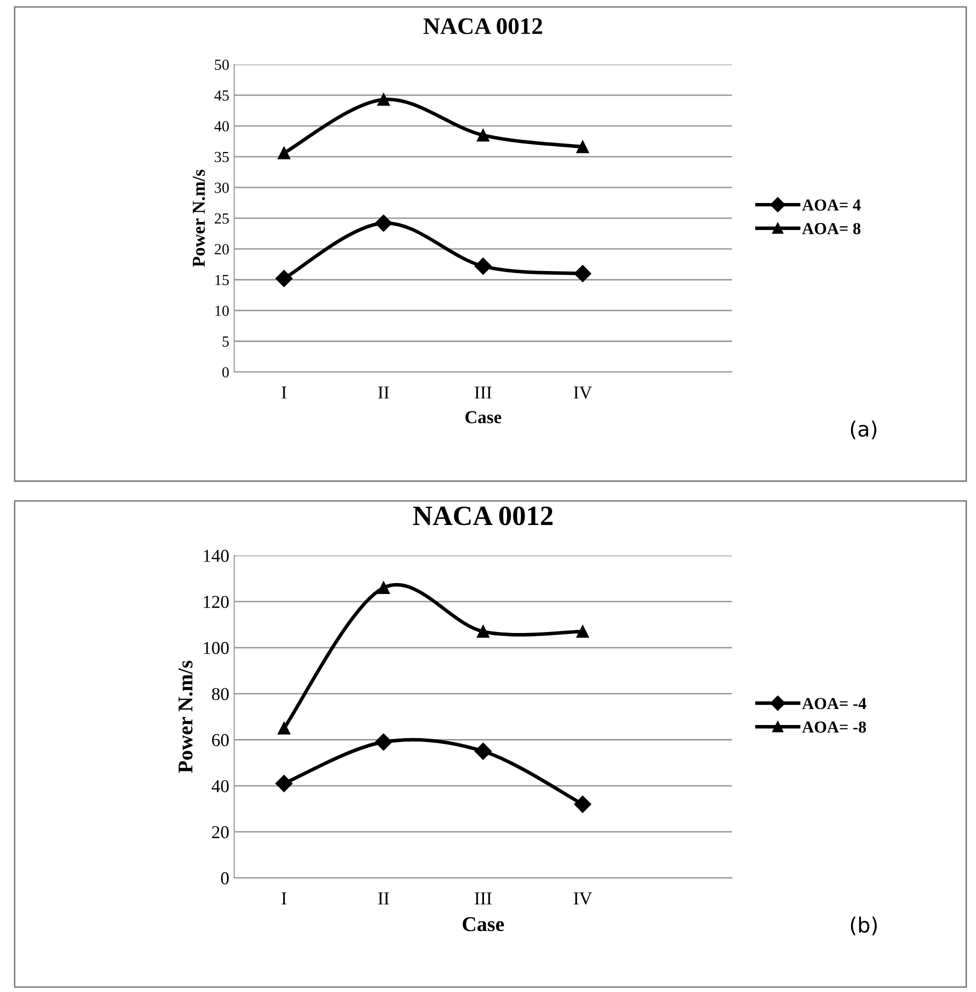 The height and width of the screenshot is (992, 976). What do you see at coordinates (221, 65) in the screenshot?
I see `y-tick-label: 50` at bounding box center [221, 65].